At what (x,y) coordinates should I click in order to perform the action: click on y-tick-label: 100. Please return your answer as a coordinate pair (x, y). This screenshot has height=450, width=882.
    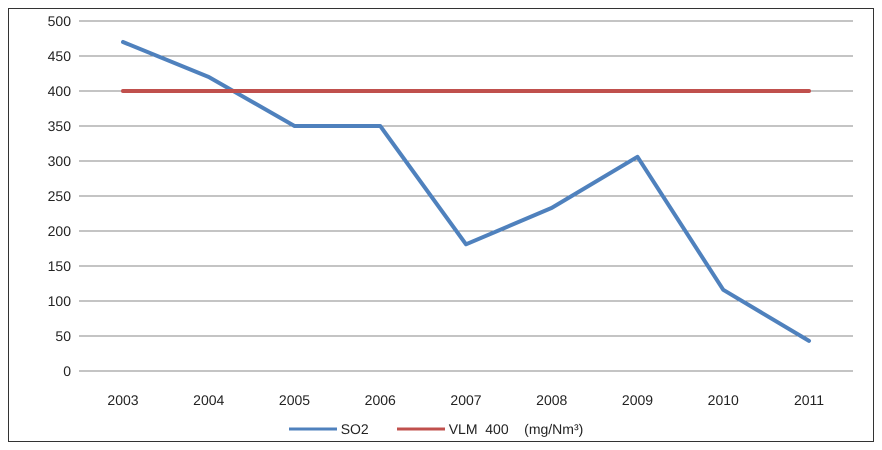
    Looking at the image, I should click on (60, 300).